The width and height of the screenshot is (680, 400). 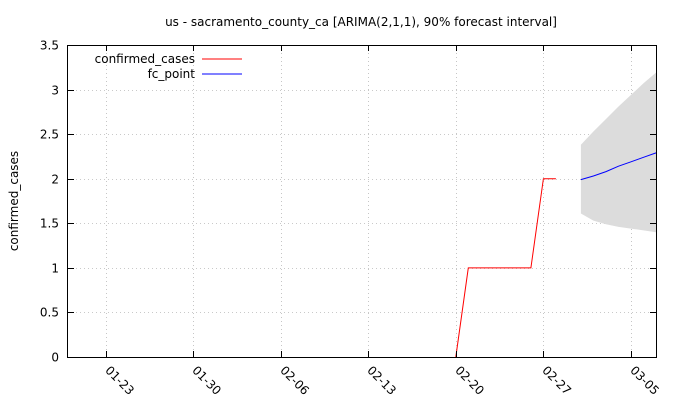 I want to click on y-tick-label: 1.5, so click(x=49, y=224).